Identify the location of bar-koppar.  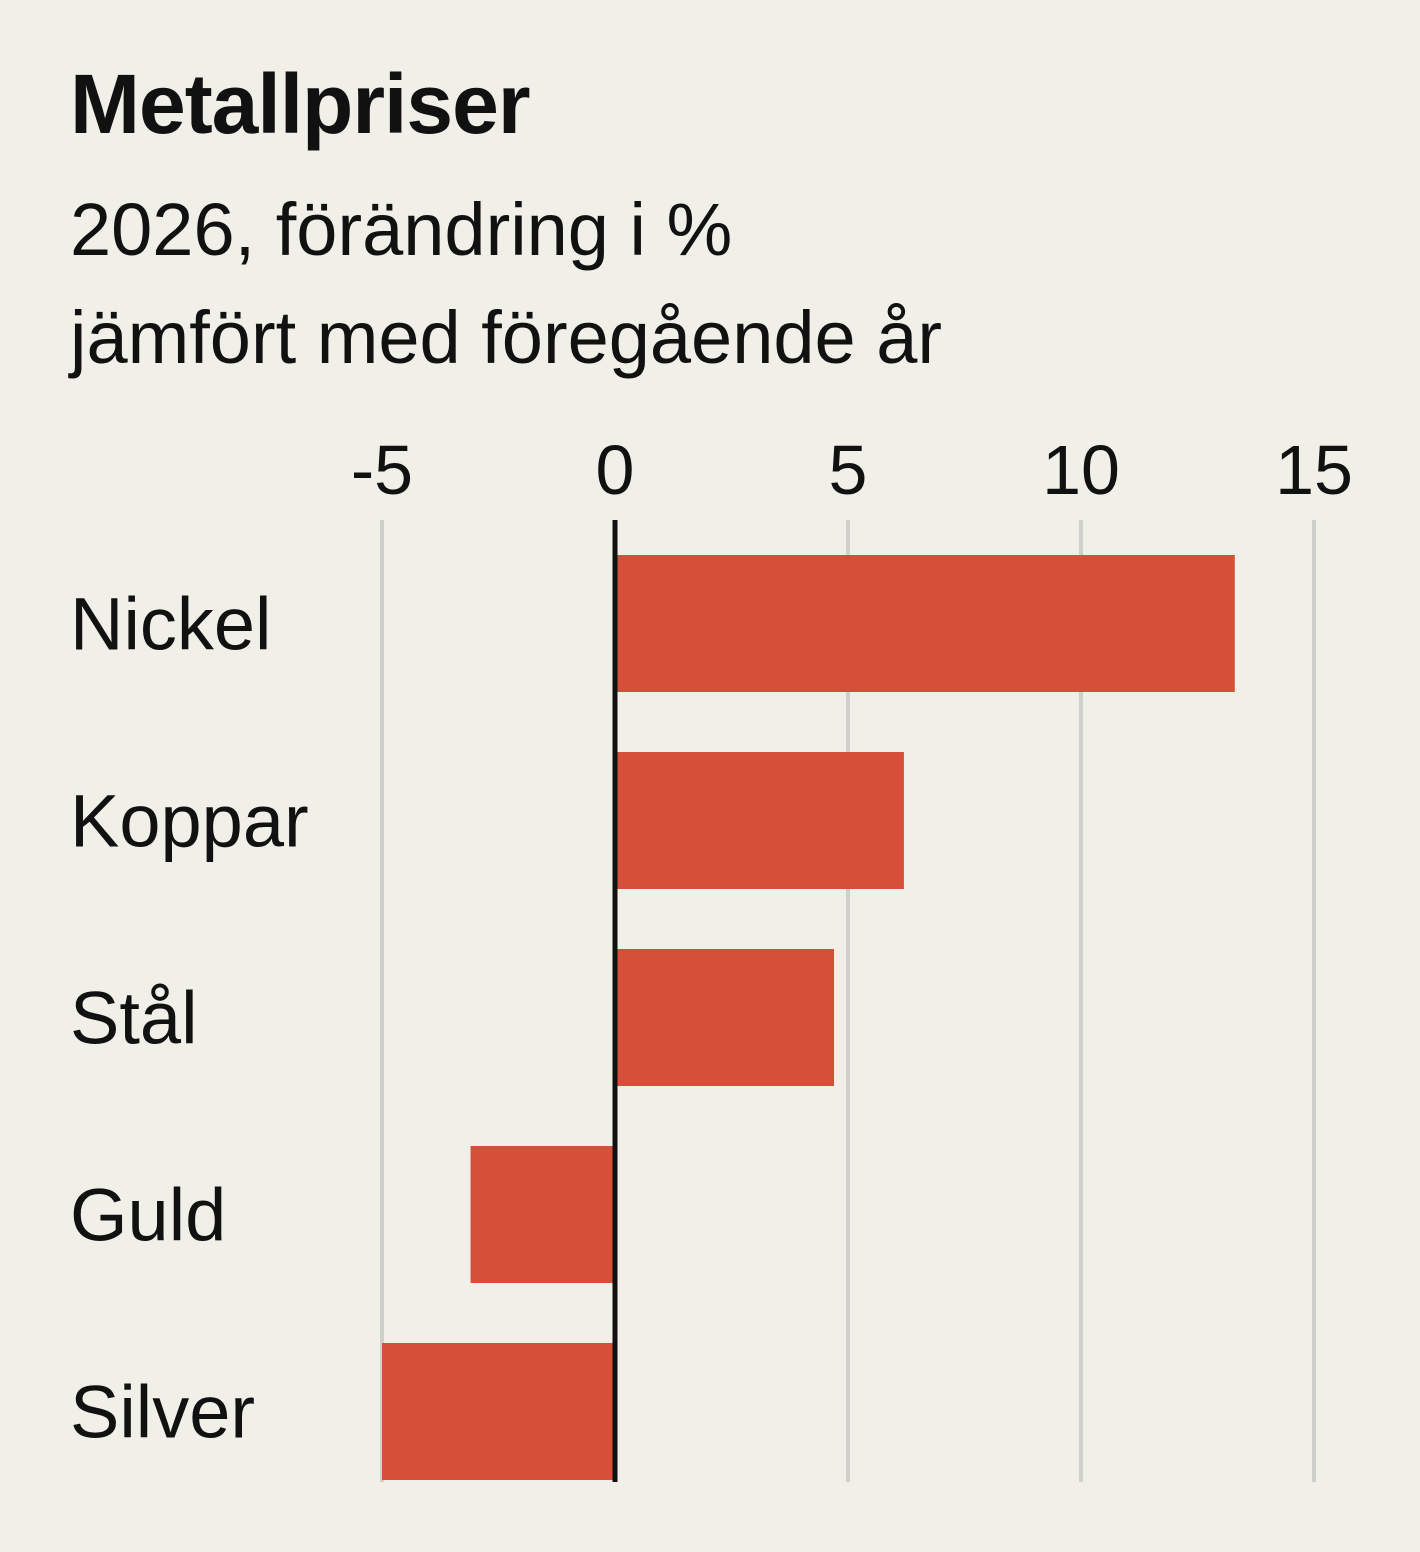
(759, 820).